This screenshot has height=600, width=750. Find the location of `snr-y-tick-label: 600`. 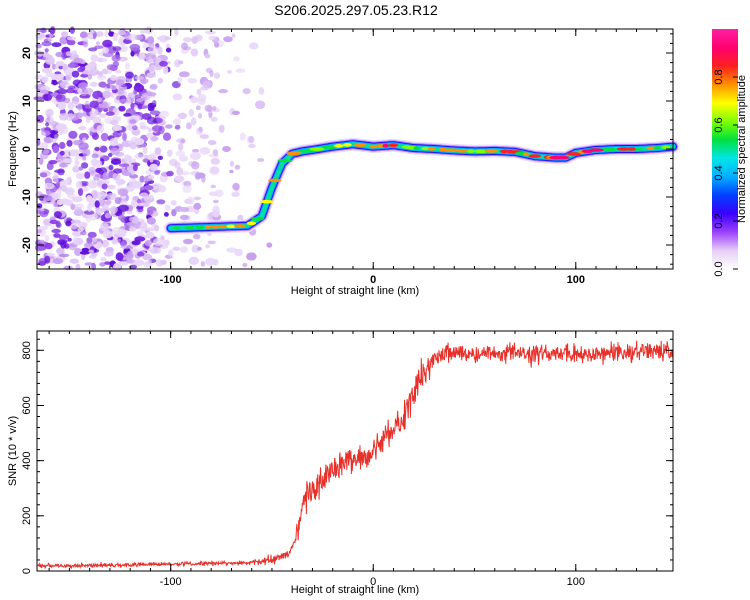

snr-y-tick-label: 600 is located at coordinates (27, 405).